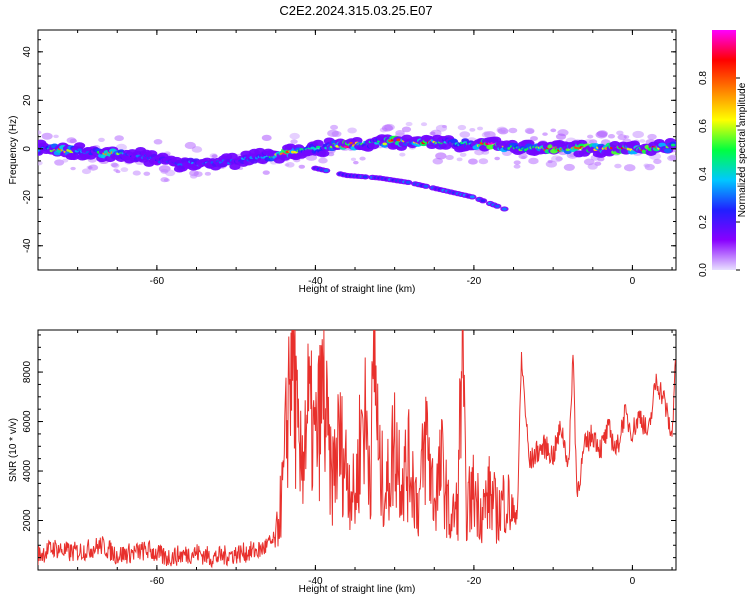 Image resolution: width=750 pixels, height=600 pixels. Describe the element at coordinates (355, 10) in the screenshot. I see `chart-title: C2E2.2024.315.03.25.E07` at that location.